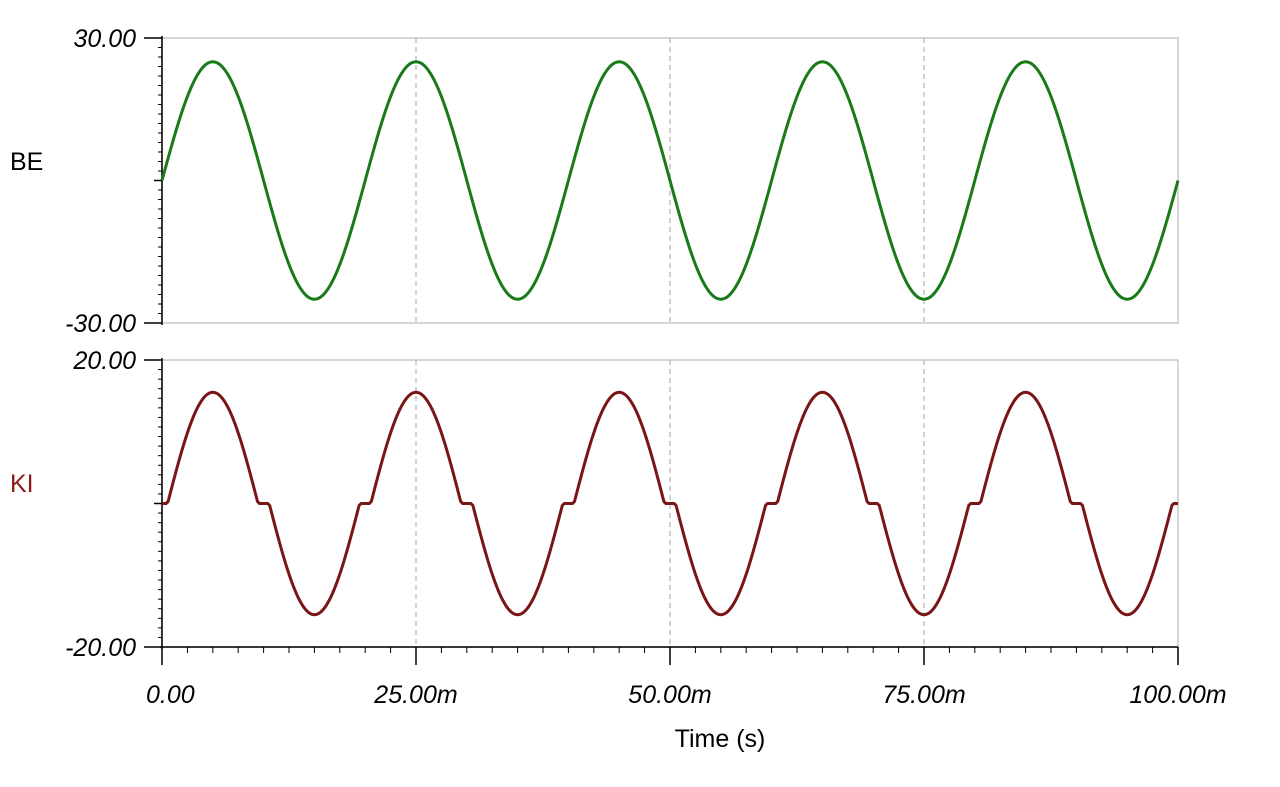  What do you see at coordinates (100, 648) in the screenshot?
I see `y-tick-label: -20.00` at bounding box center [100, 648].